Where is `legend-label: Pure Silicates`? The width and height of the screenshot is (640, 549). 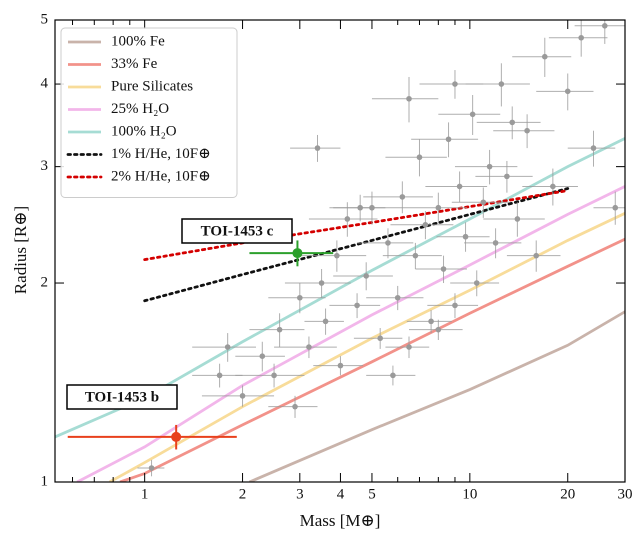 legend-label: Pure Silicates is located at coordinates (152, 86).